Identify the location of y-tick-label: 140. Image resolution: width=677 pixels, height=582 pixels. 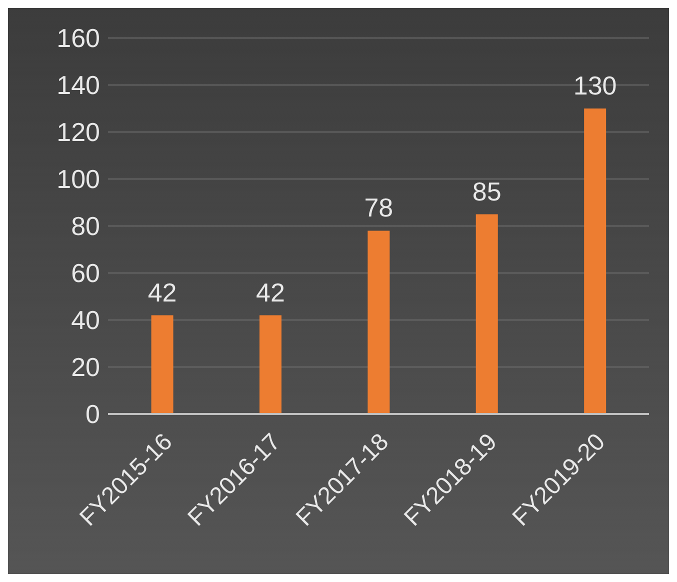
(78, 85).